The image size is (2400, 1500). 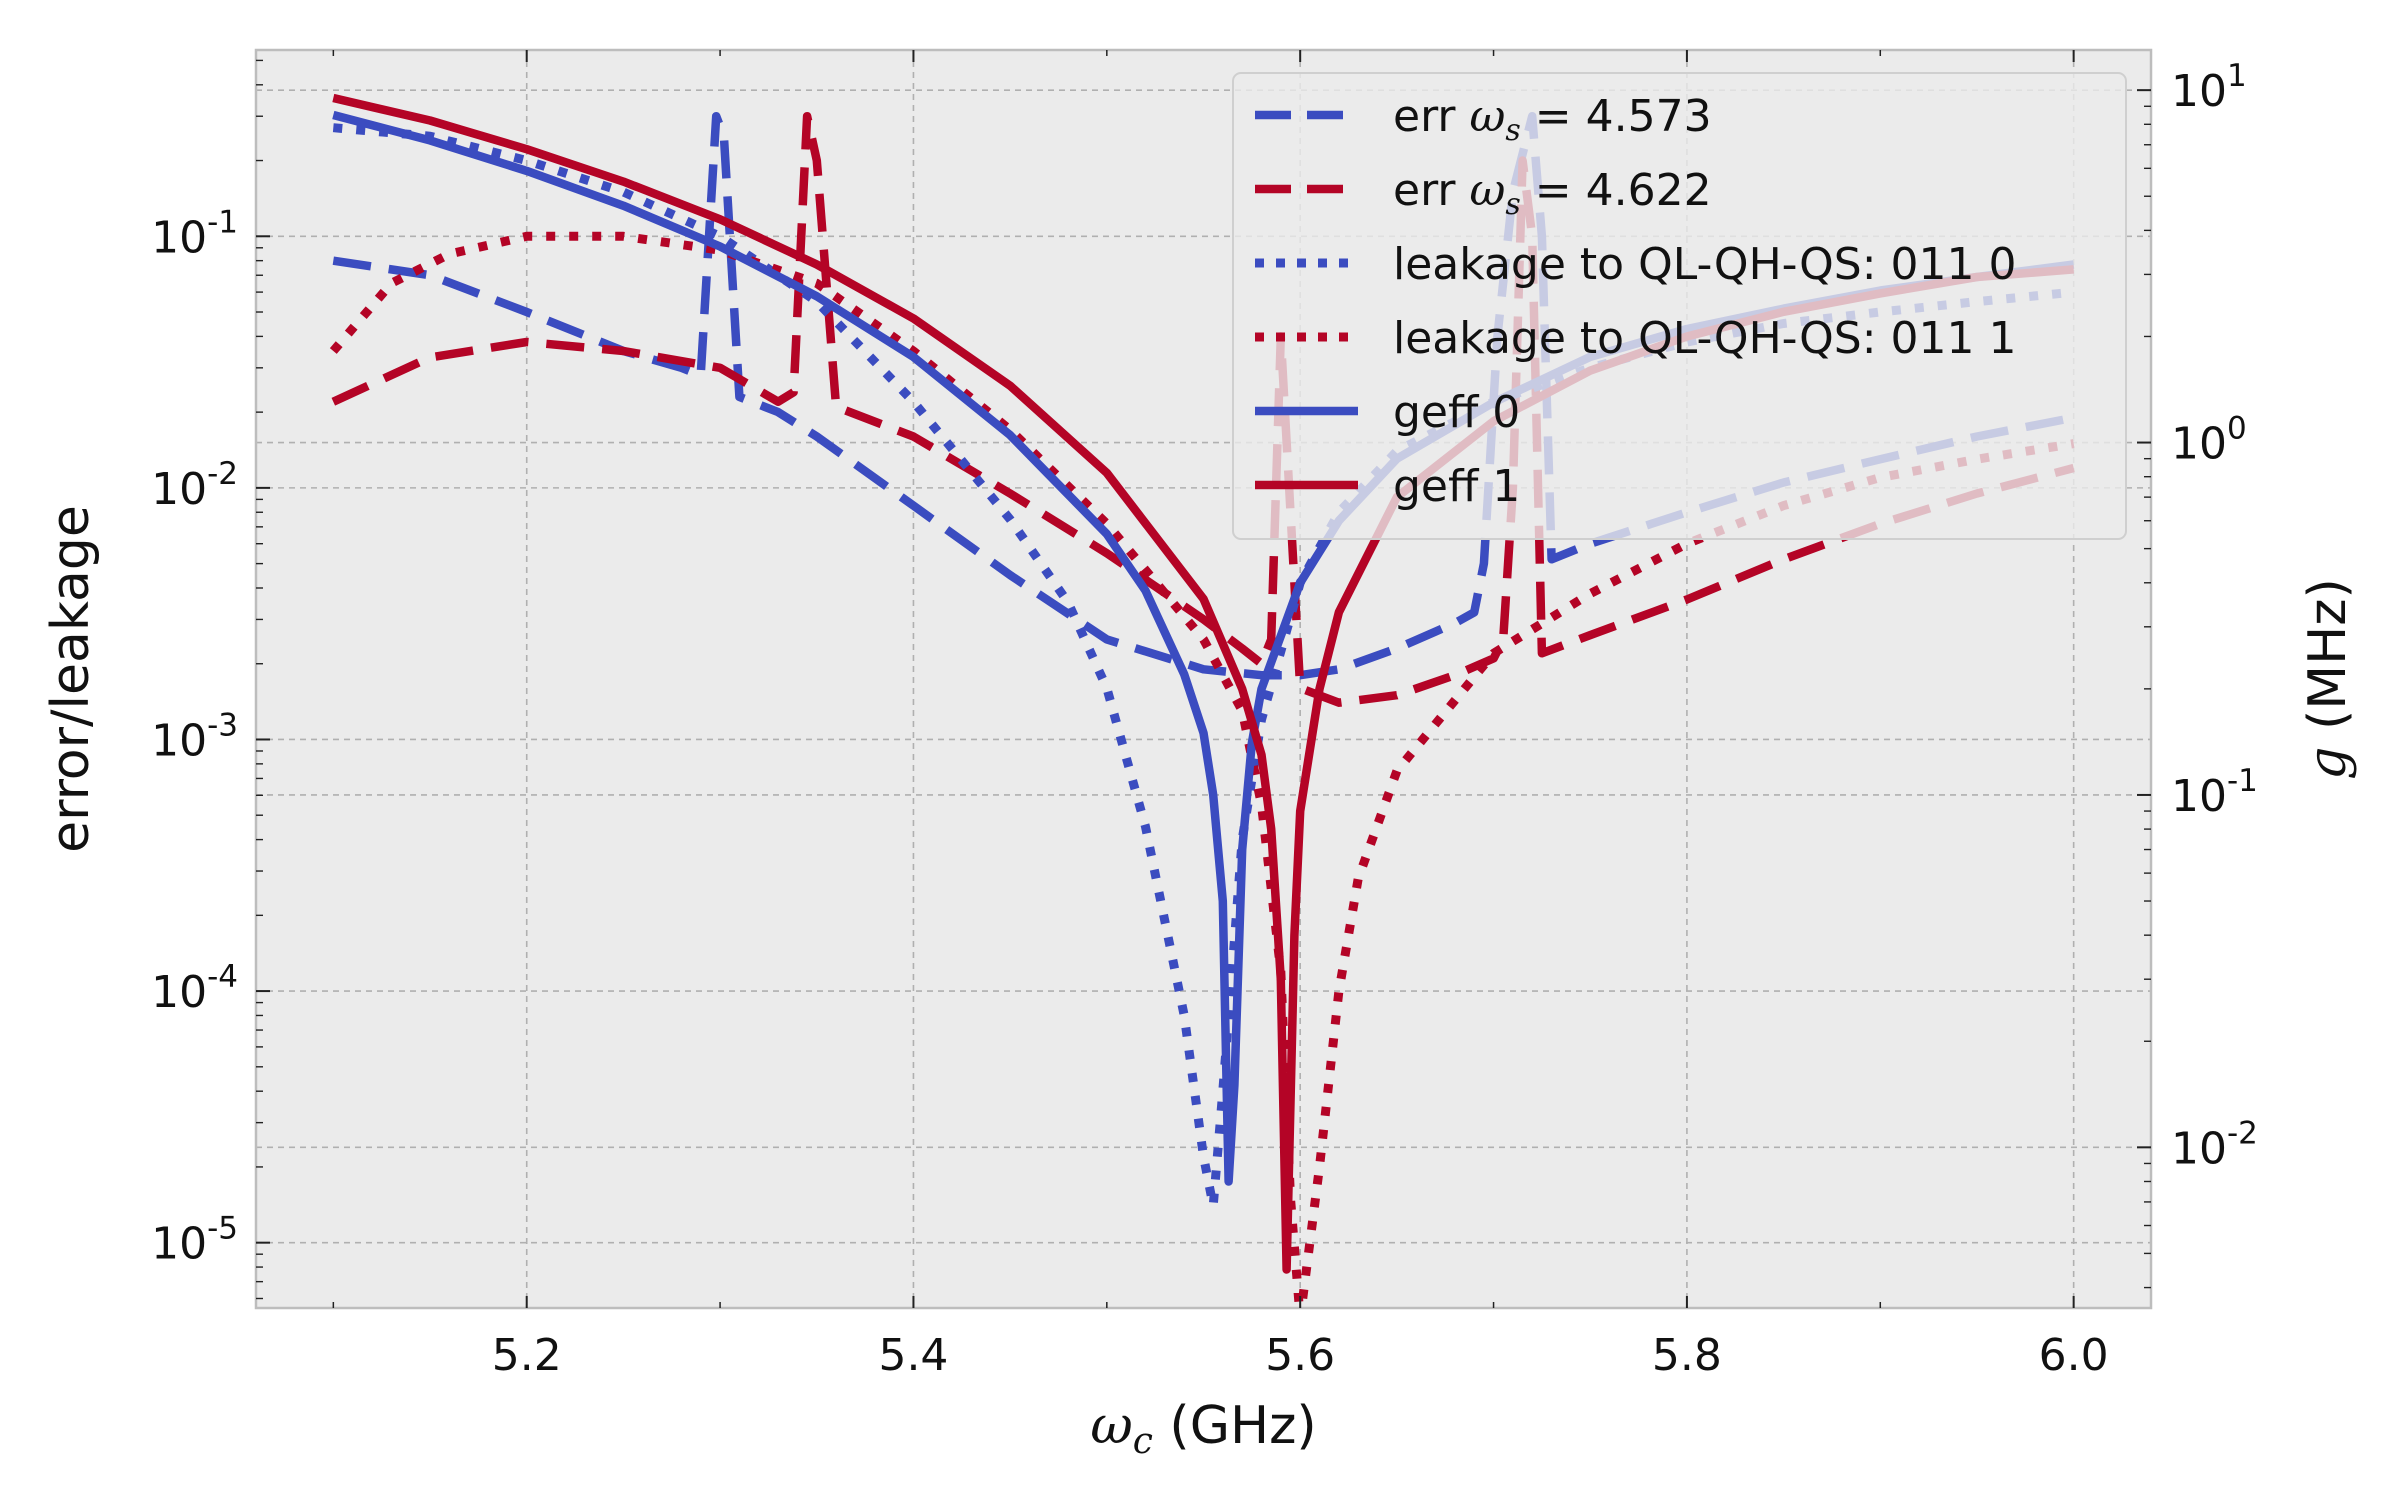 I want to click on legend-label-text: geff 1, so click(x=1456, y=486).